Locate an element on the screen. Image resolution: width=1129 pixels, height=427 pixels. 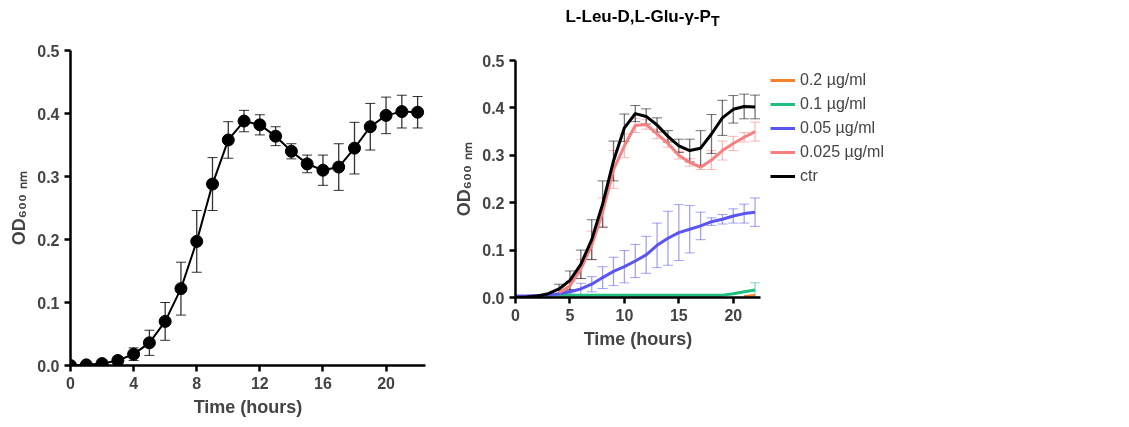
x-tick-label: 10 is located at coordinates (624, 315).